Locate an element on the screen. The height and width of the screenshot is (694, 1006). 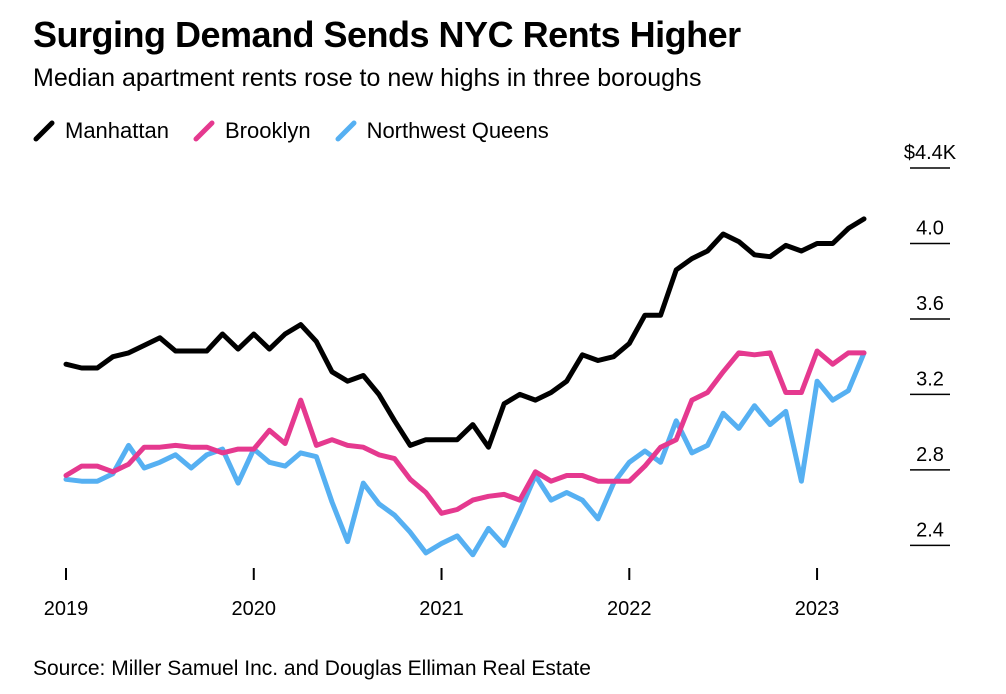
legend-label: Manhattan is located at coordinates (117, 130).